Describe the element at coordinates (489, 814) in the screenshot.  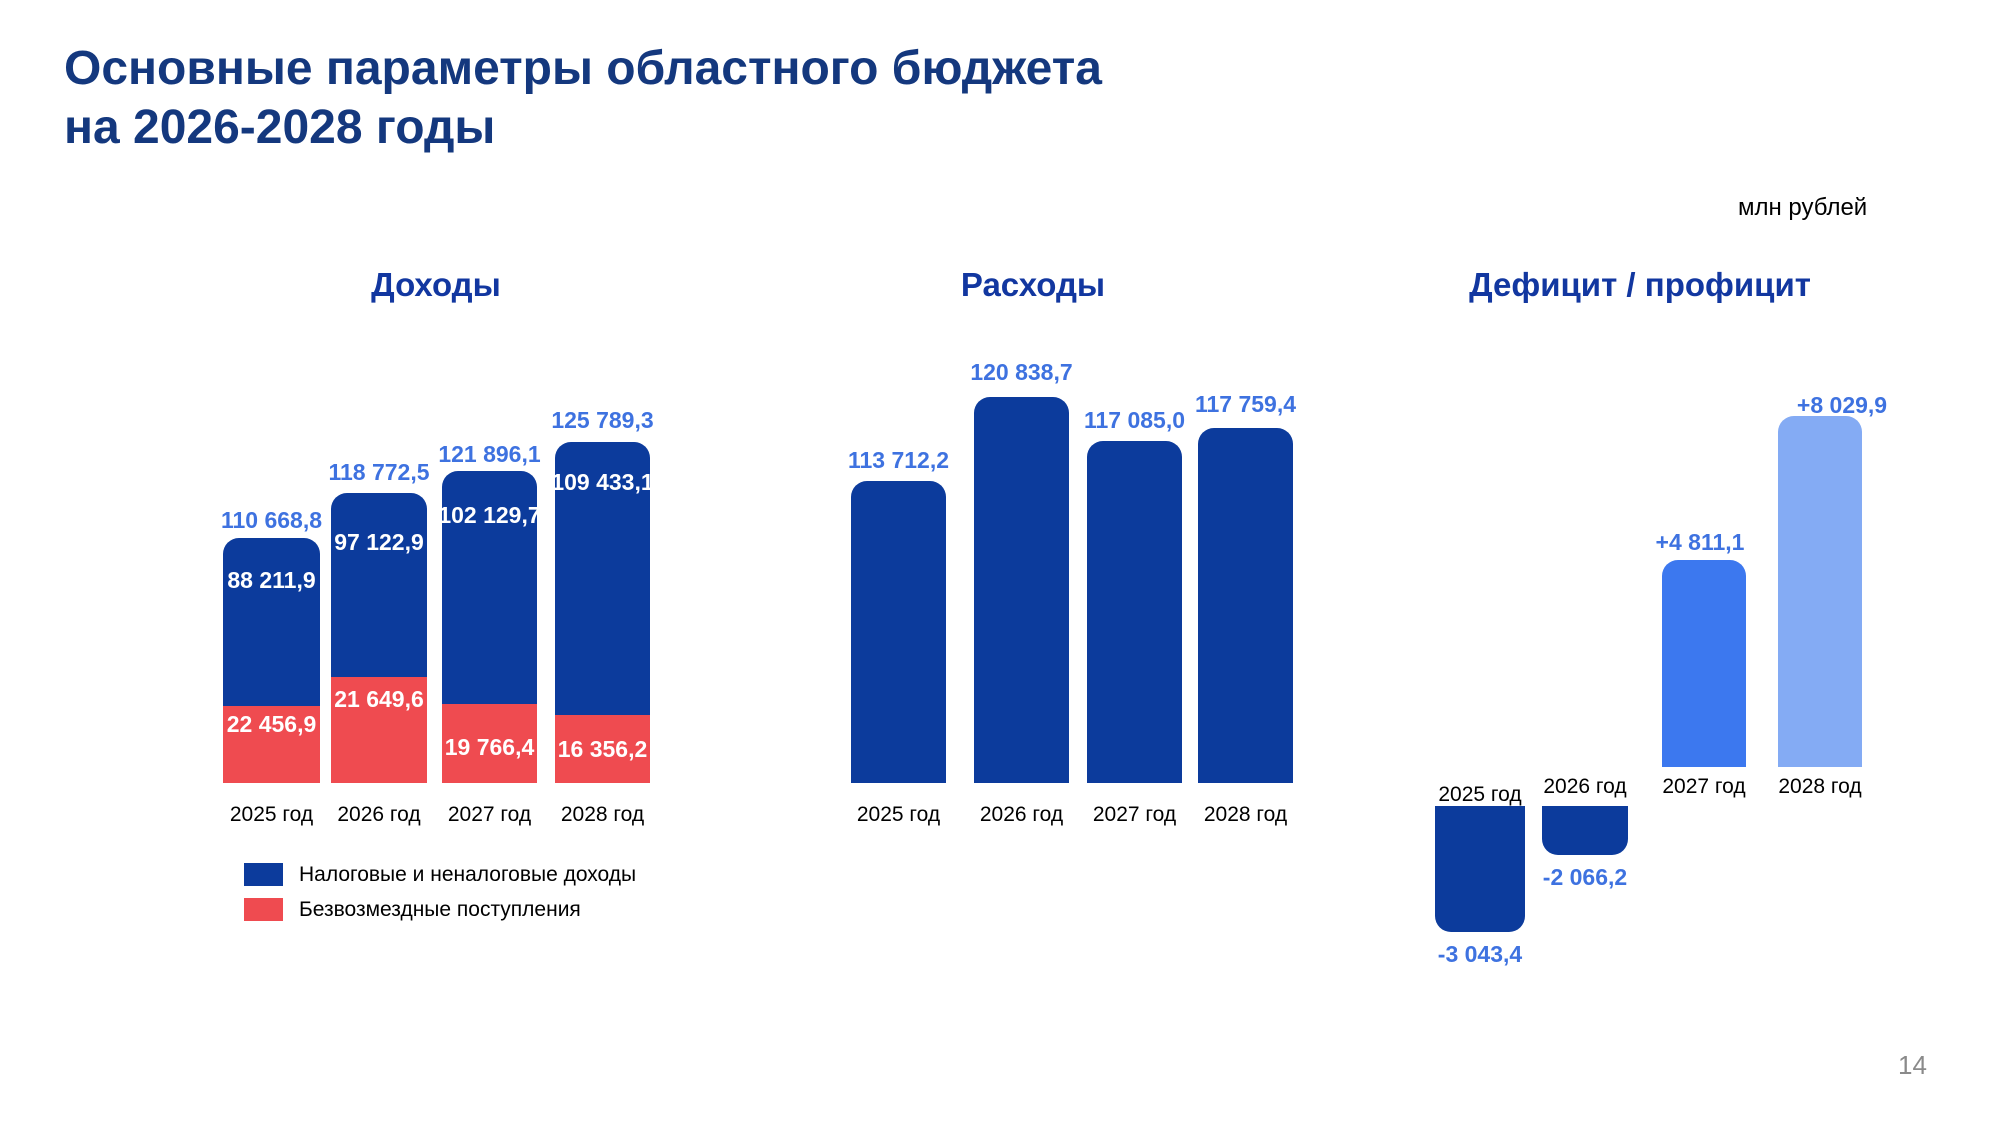
I see `incomes-category-label-2: 2027 год` at that location.